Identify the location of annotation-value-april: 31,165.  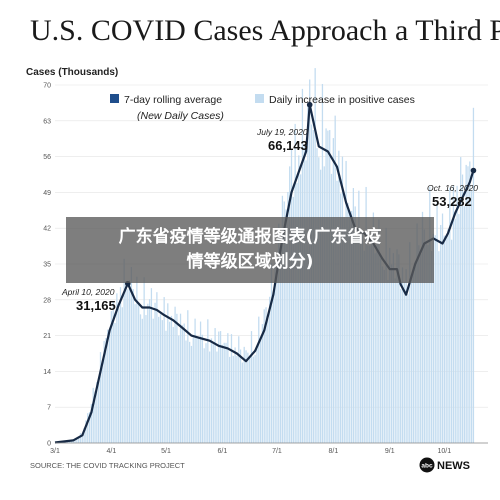
(96, 305).